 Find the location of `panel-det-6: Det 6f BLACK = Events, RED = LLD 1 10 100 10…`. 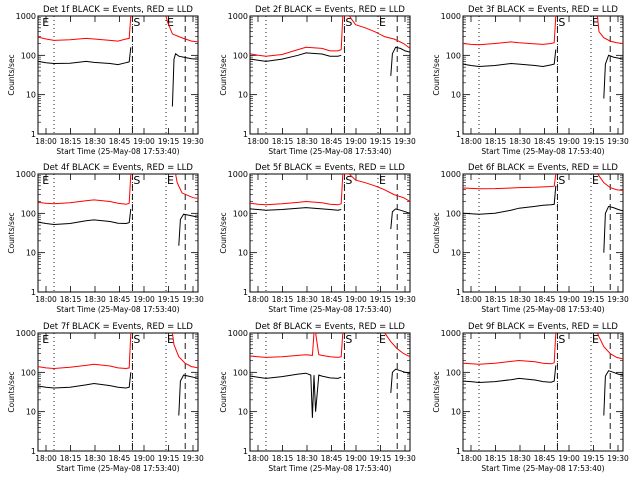

panel-det-6: Det 6f BLACK = Events, RED = LLD 1 10 100 10… is located at coordinates (530, 238).